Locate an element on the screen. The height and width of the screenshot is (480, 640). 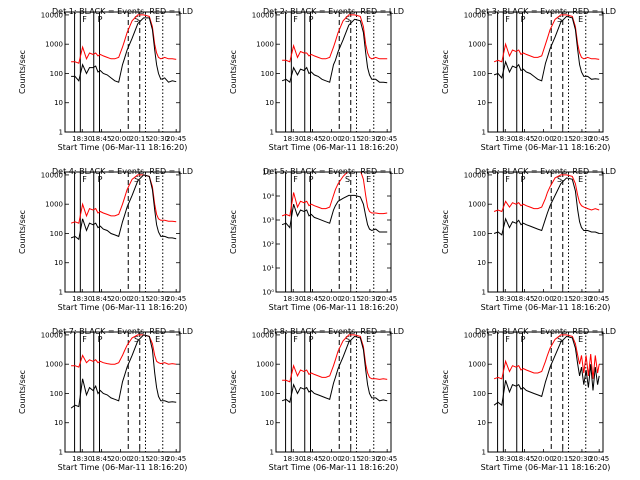
y-tick-label: 10³ is located at coordinates (268, 221).